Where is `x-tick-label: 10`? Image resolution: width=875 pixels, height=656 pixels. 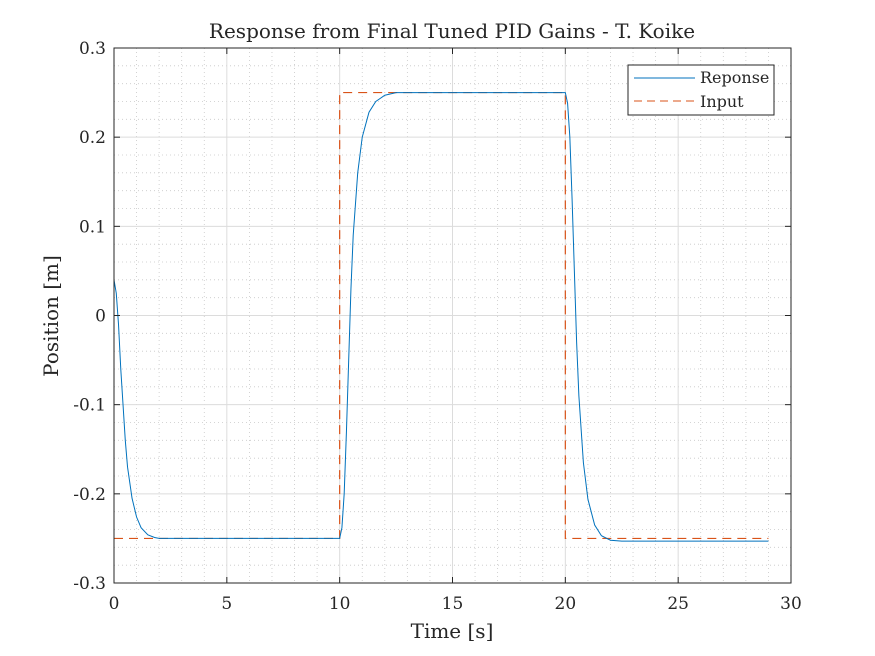 x-tick-label: 10 is located at coordinates (340, 604).